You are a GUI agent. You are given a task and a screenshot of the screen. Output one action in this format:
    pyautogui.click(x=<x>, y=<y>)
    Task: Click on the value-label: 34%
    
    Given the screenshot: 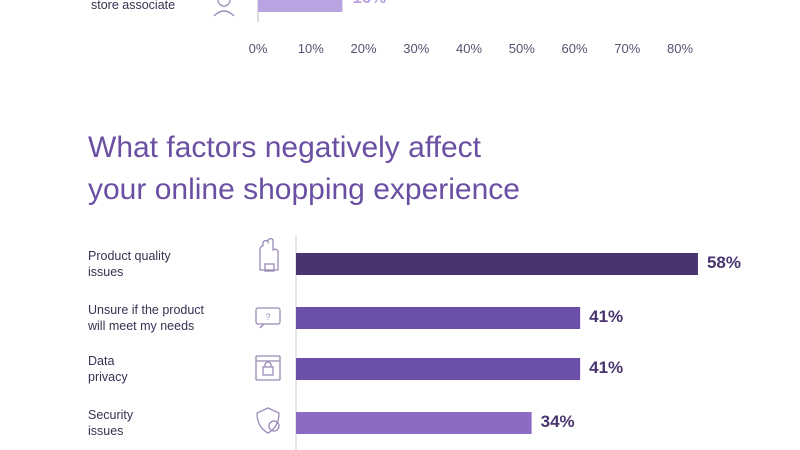 What is the action you would take?
    pyautogui.click(x=557, y=421)
    